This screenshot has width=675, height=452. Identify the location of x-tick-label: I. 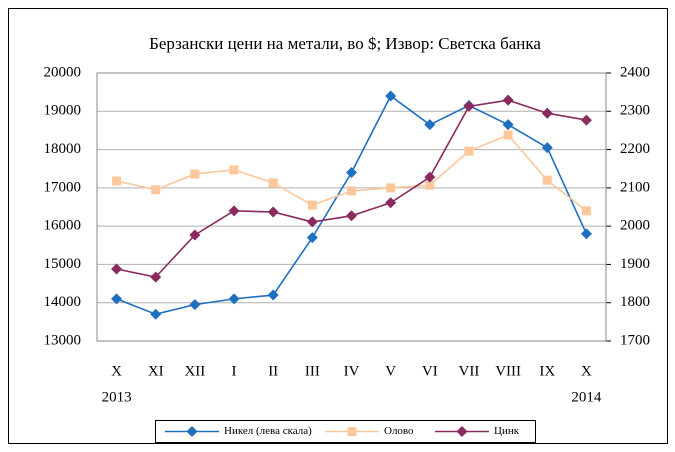
(234, 371).